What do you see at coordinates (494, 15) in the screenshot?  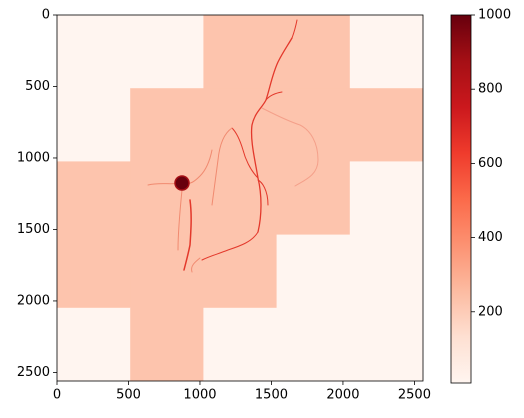 I see `colorbar-tick-label: 1000` at bounding box center [494, 15].